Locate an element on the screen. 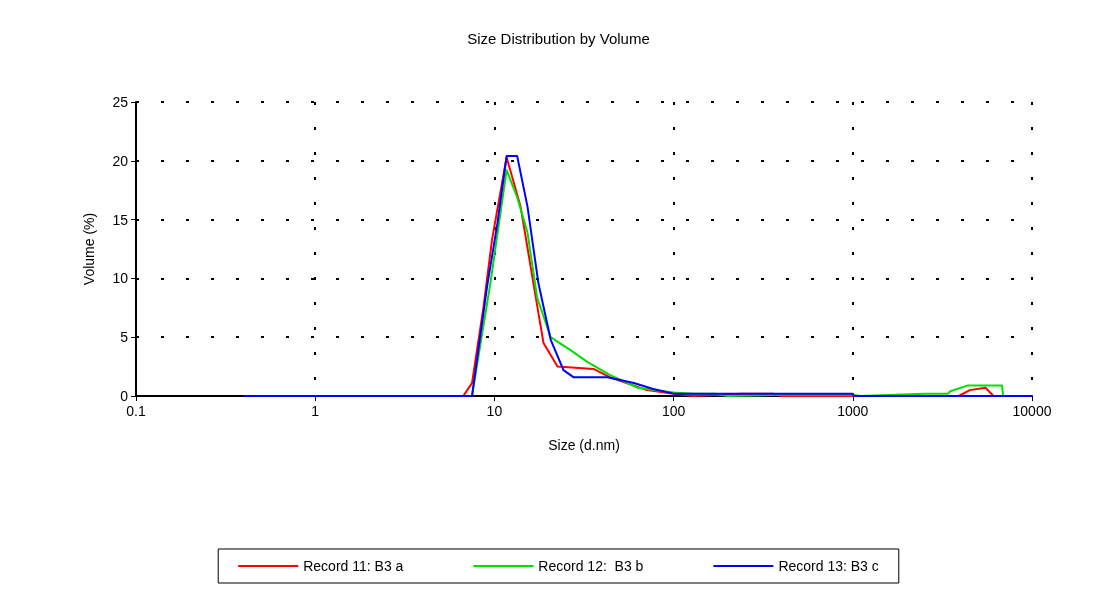 The image size is (1117, 599). x-tick-label: 10 is located at coordinates (494, 411).